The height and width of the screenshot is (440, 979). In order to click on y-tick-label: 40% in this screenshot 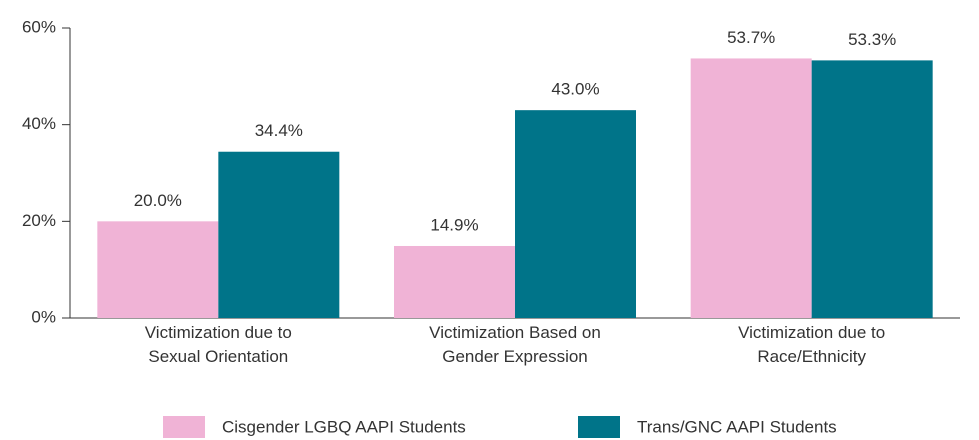, I will do `click(39, 123)`.